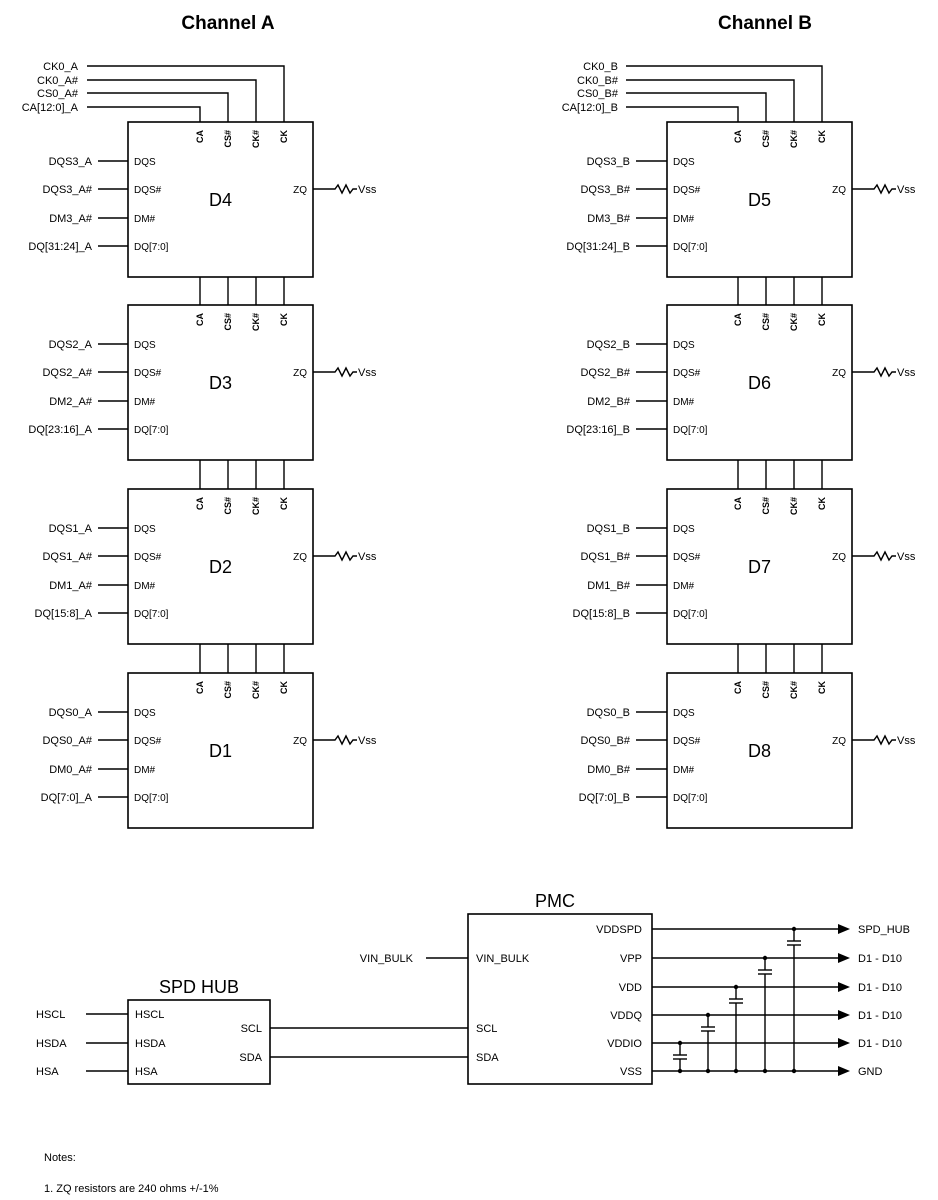 The height and width of the screenshot is (1200, 938). What do you see at coordinates (604, 798) in the screenshot?
I see `signal-label: DQ[7:0]_B` at bounding box center [604, 798].